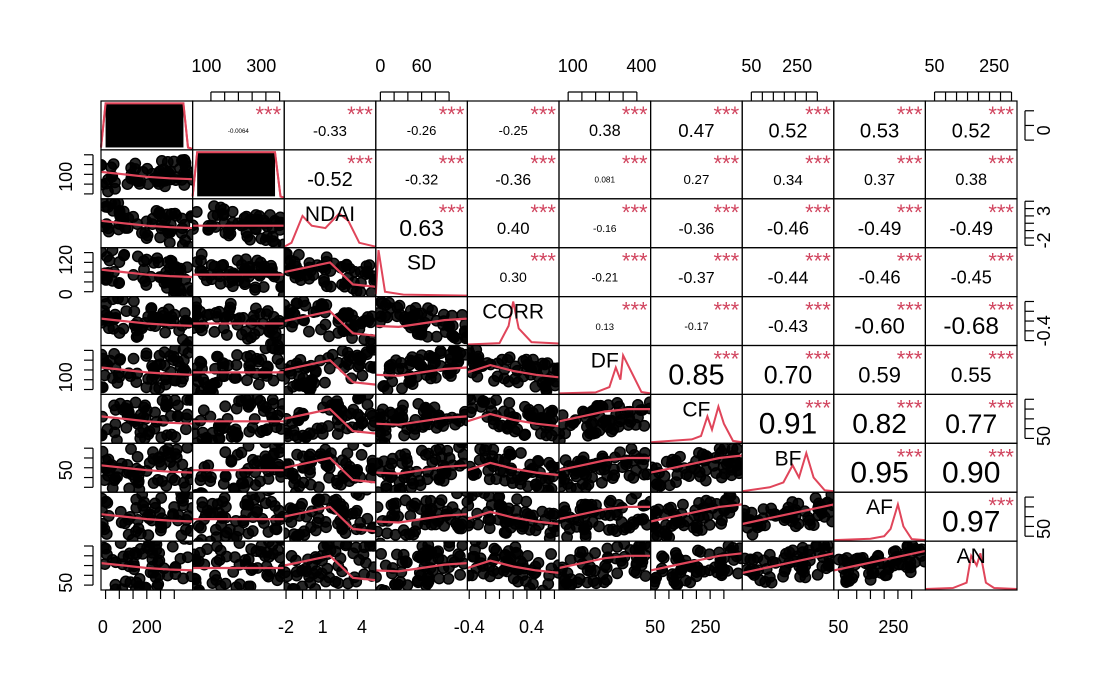  I want to click on panel-r8-c3, so click(421, 516).